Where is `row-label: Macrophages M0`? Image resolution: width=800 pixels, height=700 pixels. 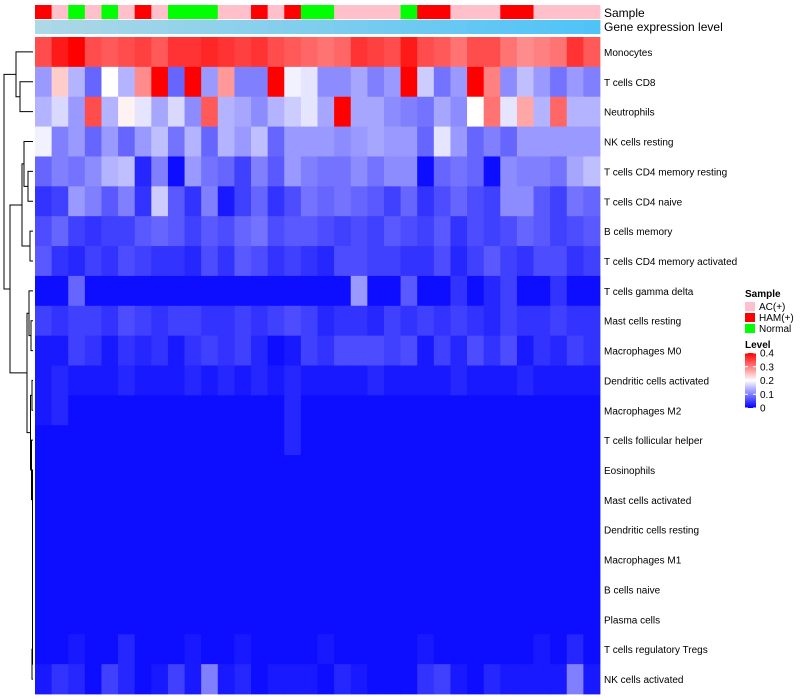 row-label: Macrophages M0 is located at coordinates (643, 352).